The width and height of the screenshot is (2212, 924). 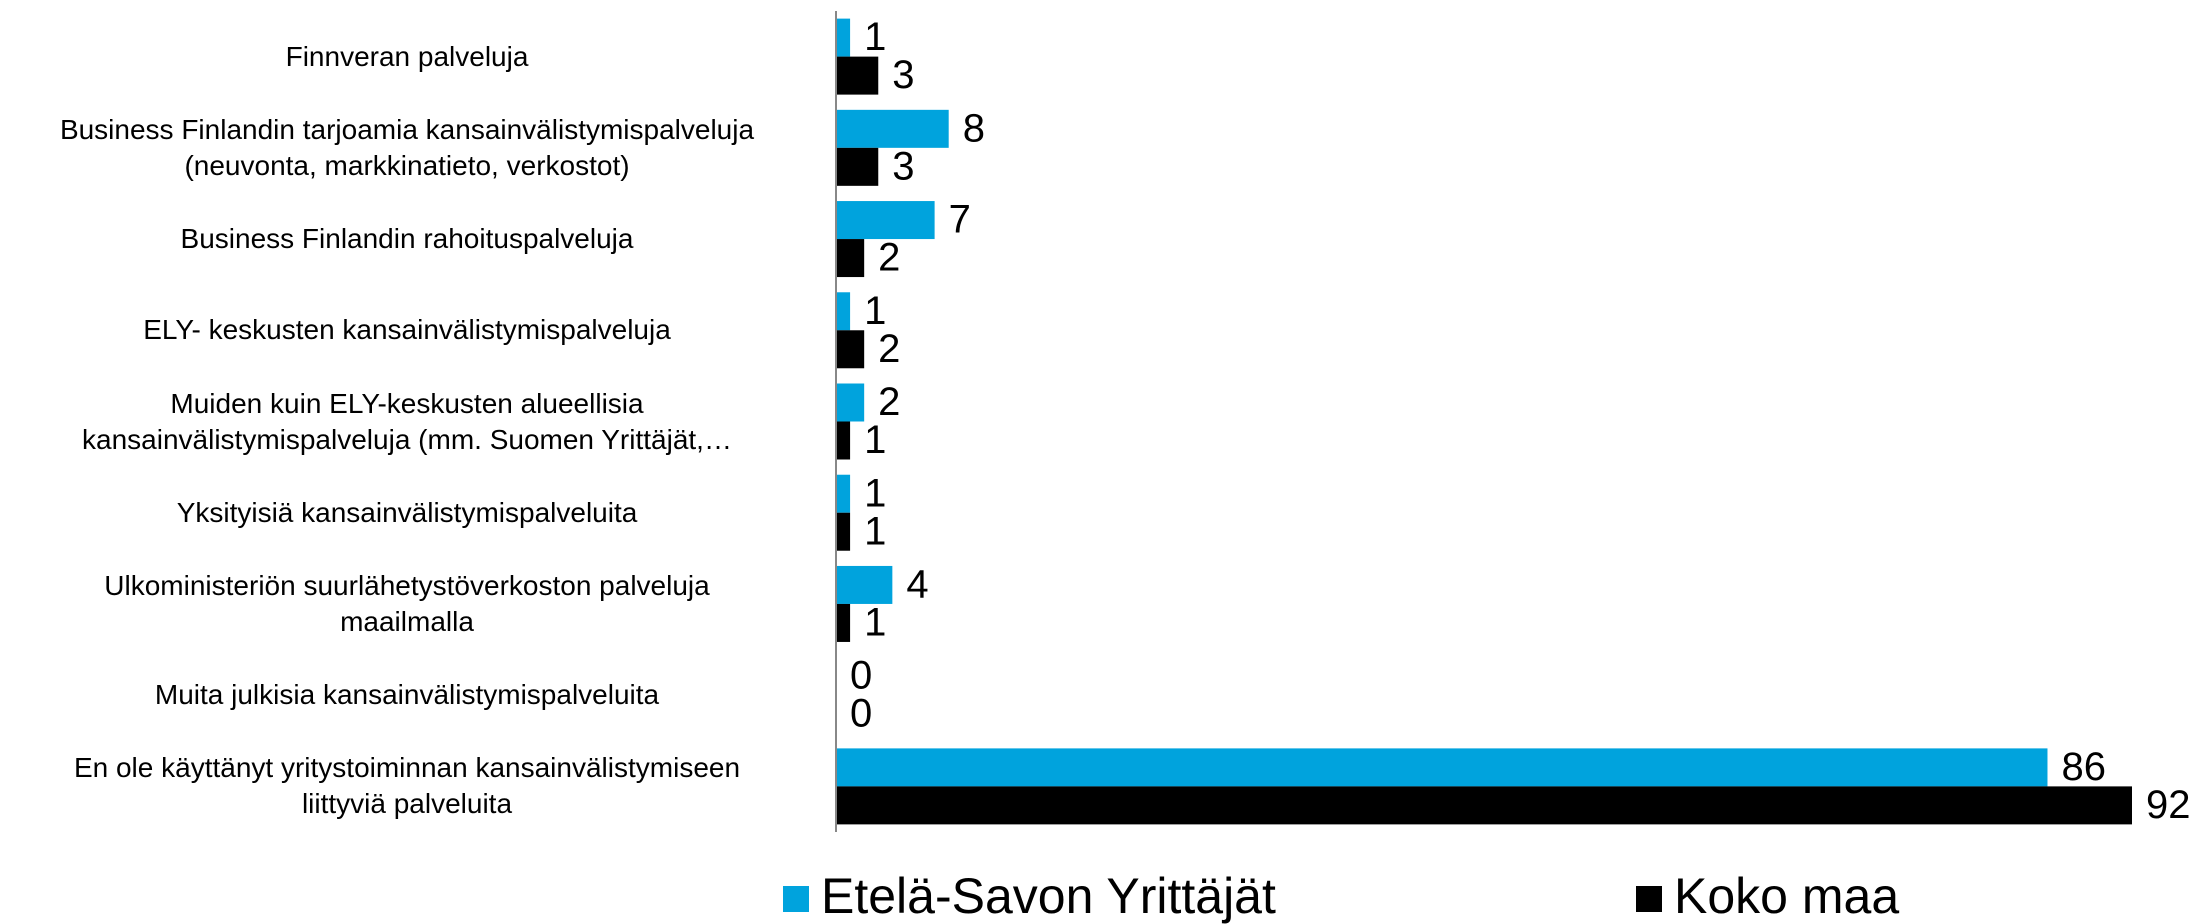 What do you see at coordinates (917, 585) in the screenshot?
I see `value-label: 4` at bounding box center [917, 585].